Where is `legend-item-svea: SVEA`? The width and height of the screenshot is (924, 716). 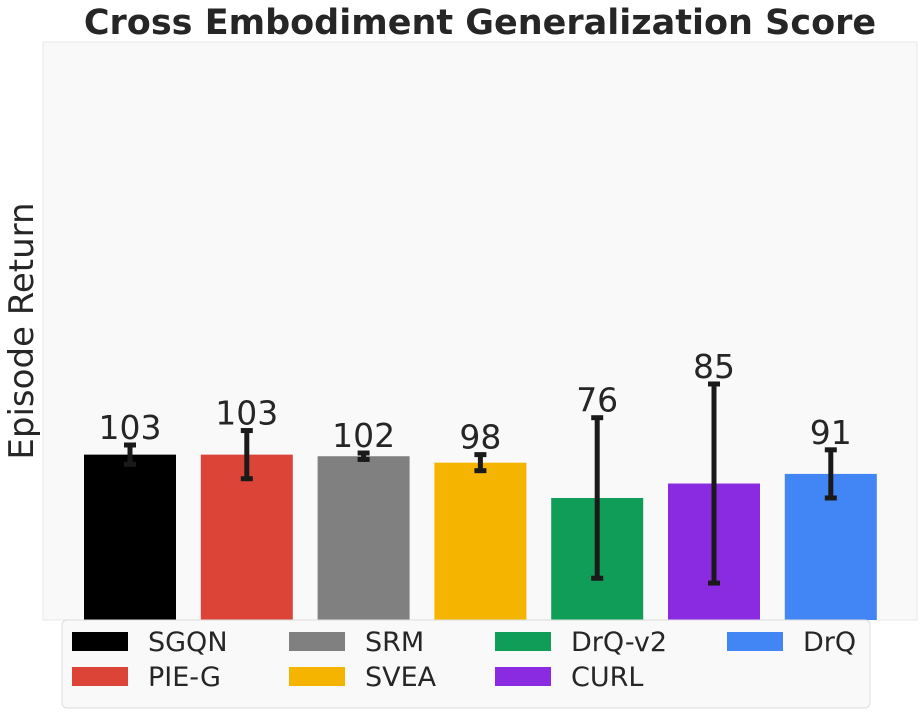 legend-item-svea: SVEA is located at coordinates (363, 677).